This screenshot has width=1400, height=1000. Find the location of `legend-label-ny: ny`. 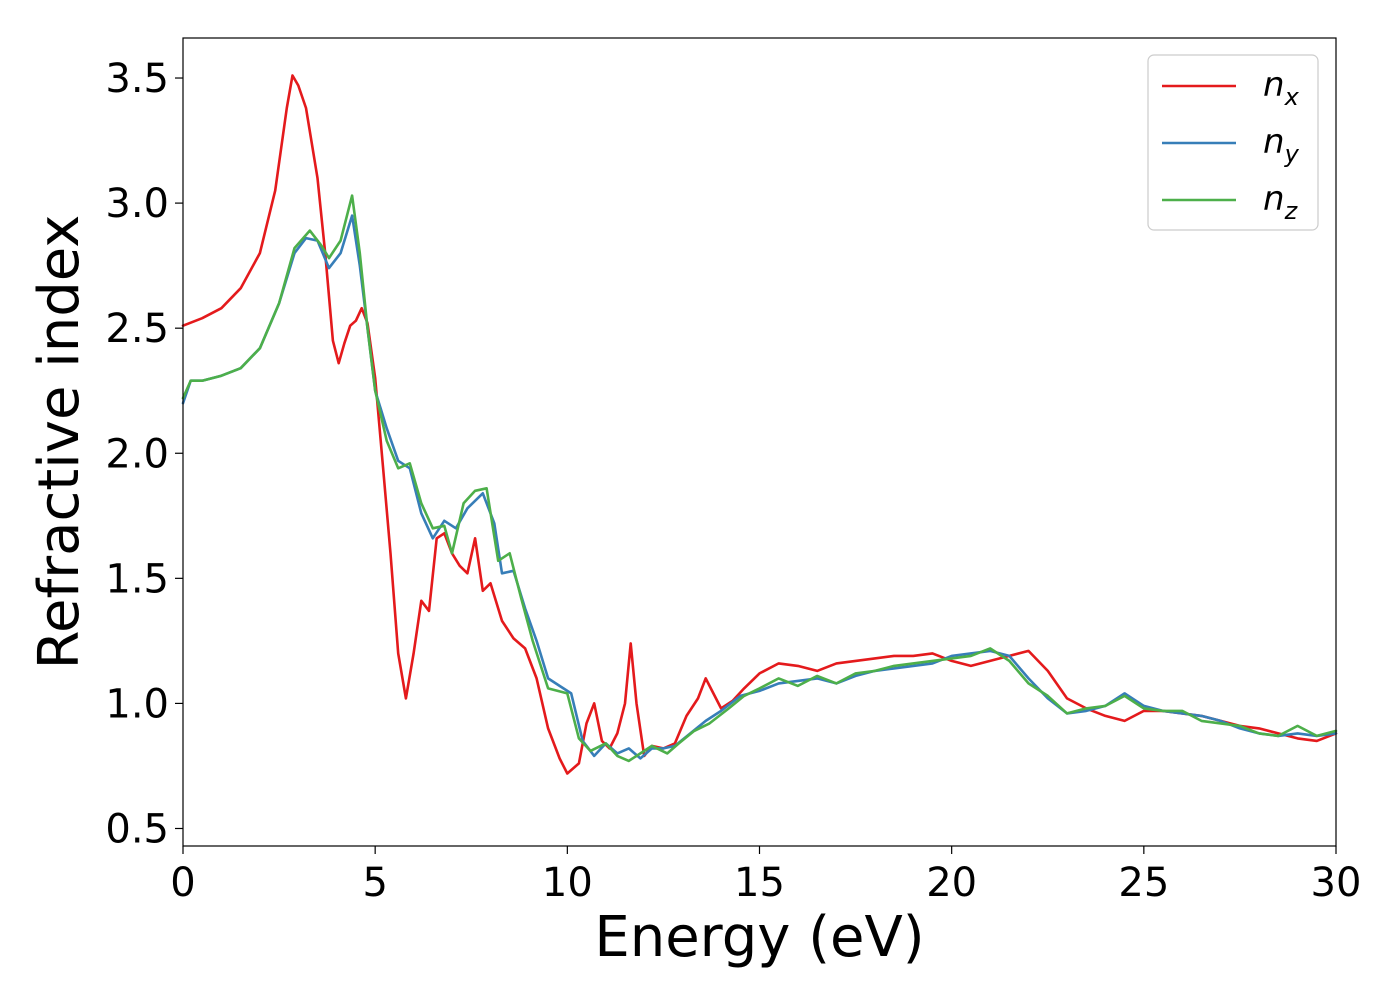

legend-label-ny: ny is located at coordinates (1281, 145).